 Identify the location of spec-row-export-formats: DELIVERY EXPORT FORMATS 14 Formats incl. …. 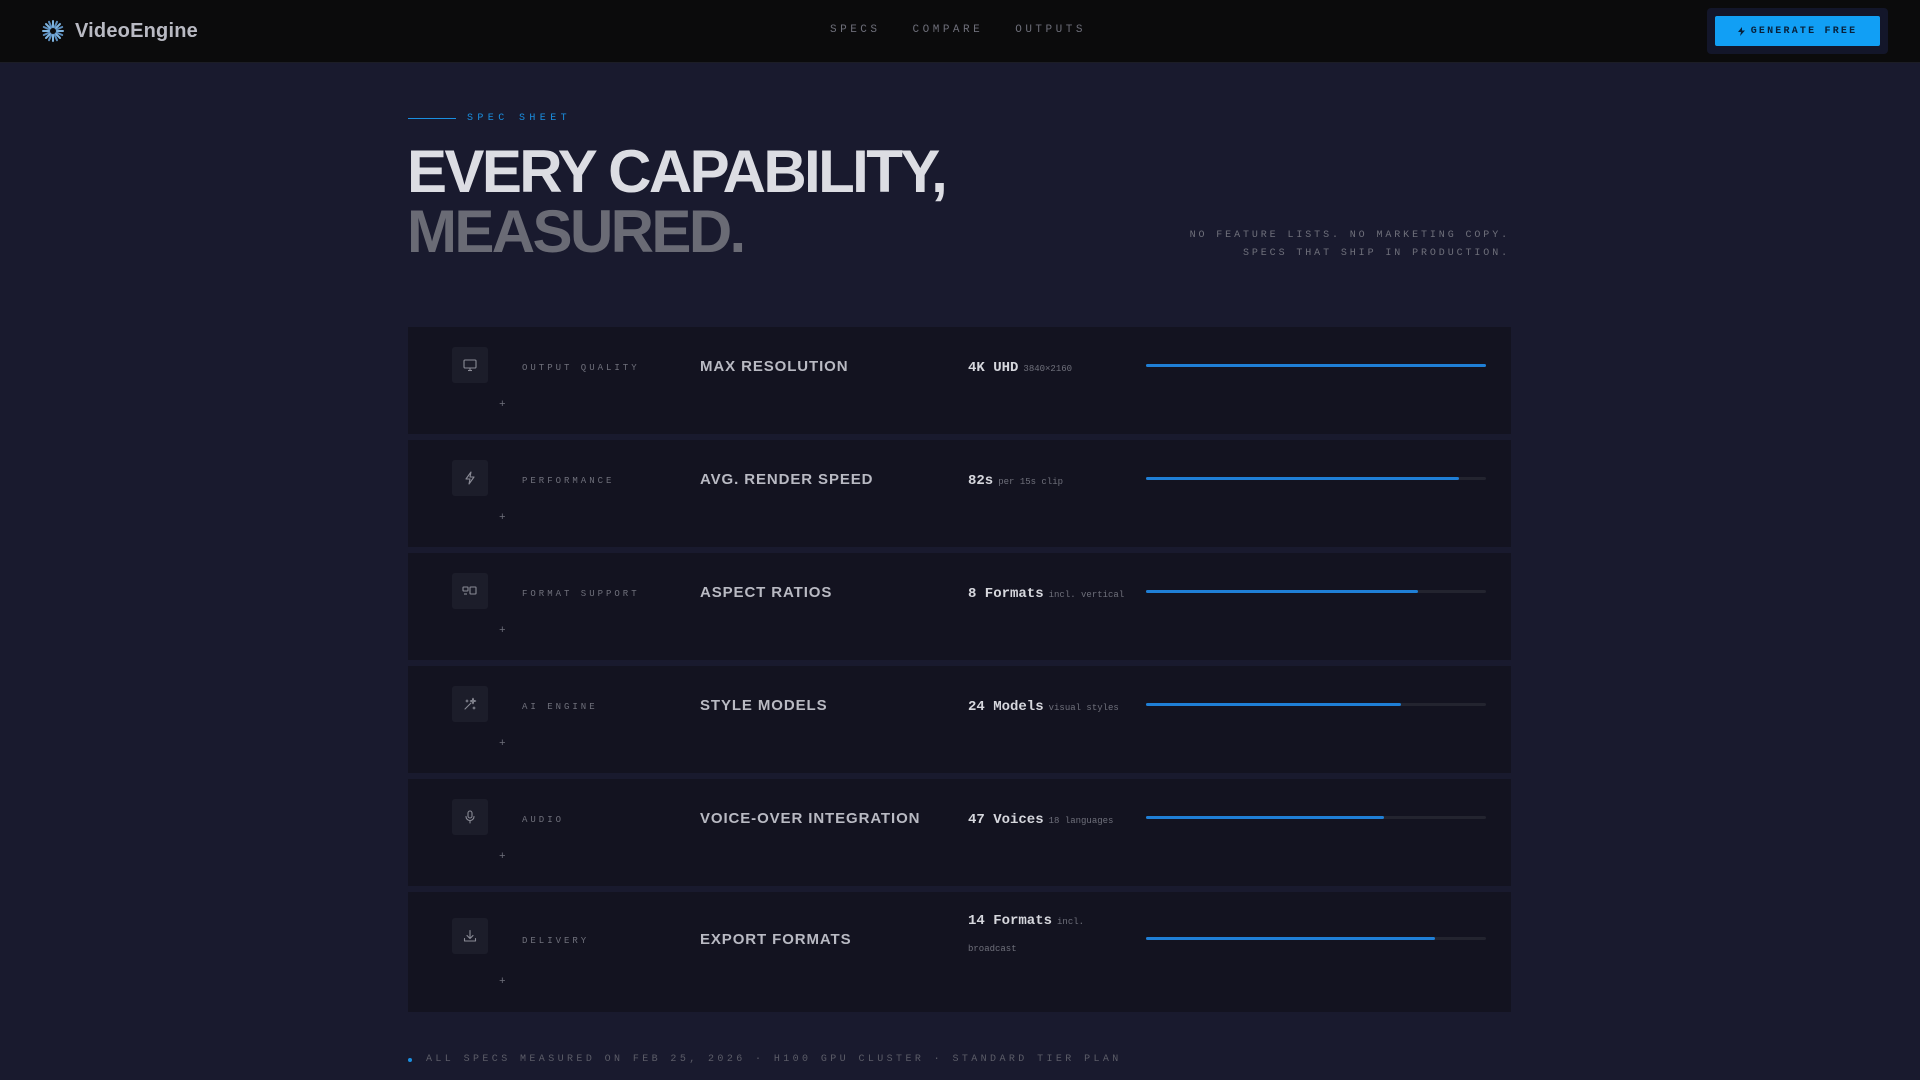
(959, 952).